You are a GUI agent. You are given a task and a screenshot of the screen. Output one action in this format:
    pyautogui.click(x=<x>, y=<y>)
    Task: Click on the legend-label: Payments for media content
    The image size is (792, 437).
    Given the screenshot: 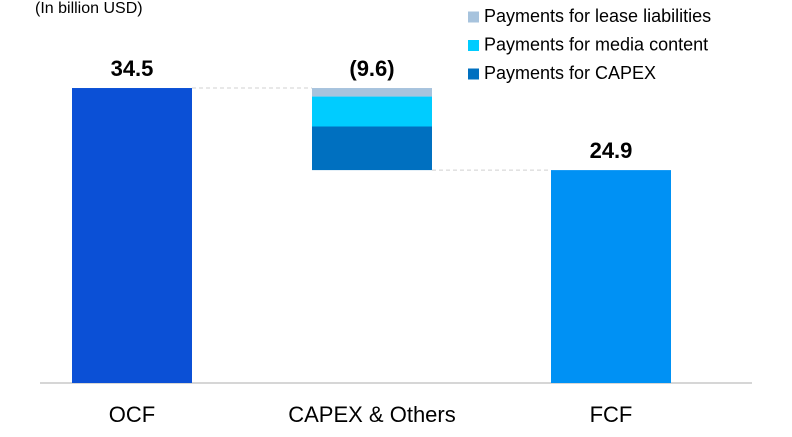 What is the action you would take?
    pyautogui.click(x=596, y=44)
    